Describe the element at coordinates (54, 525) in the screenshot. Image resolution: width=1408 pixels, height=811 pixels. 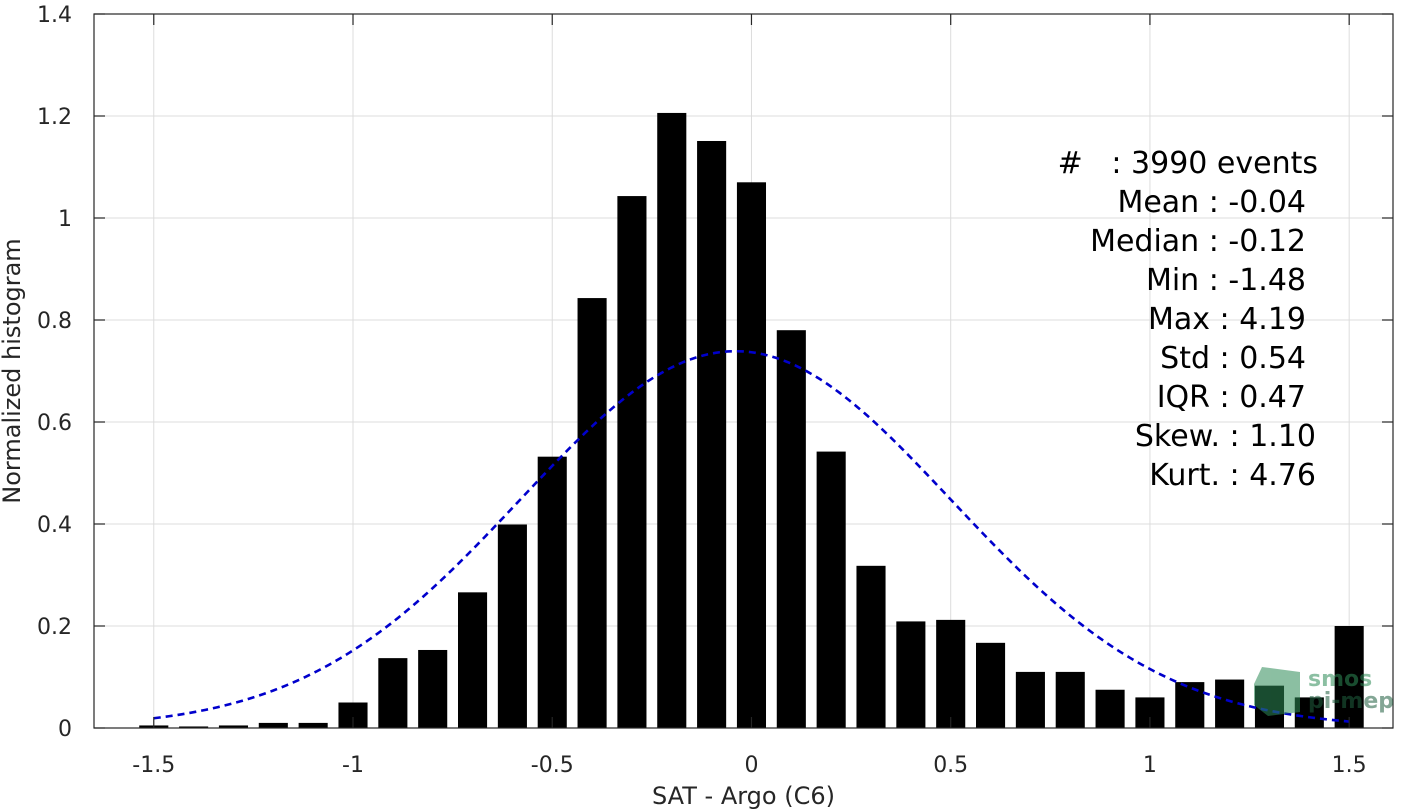
I see `y-tick-label: 0.4` at that location.